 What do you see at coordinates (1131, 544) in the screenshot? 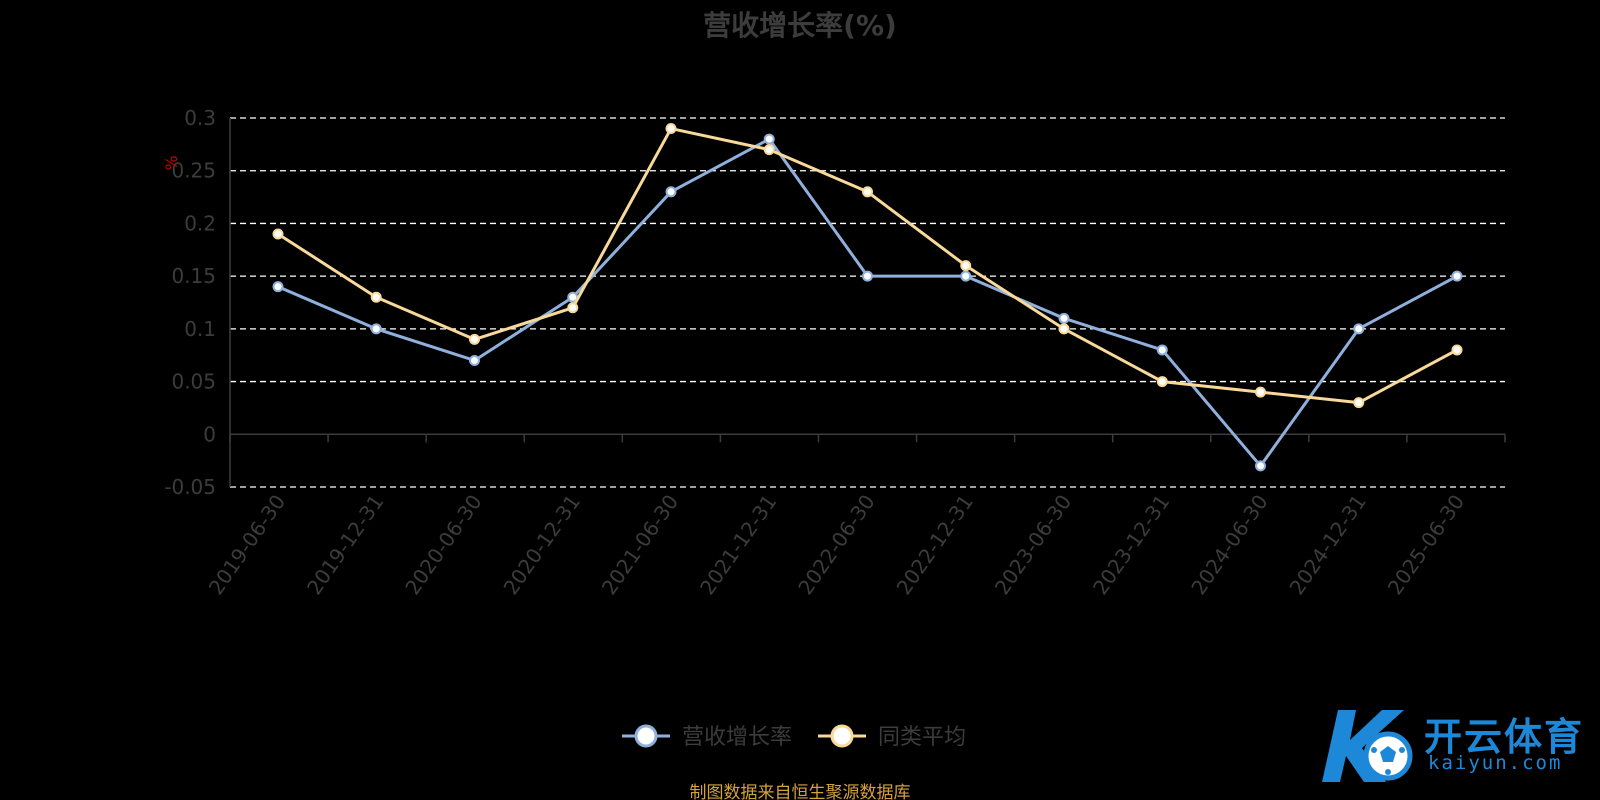
I see `x-tick-label: 2023-12-31` at bounding box center [1131, 544].